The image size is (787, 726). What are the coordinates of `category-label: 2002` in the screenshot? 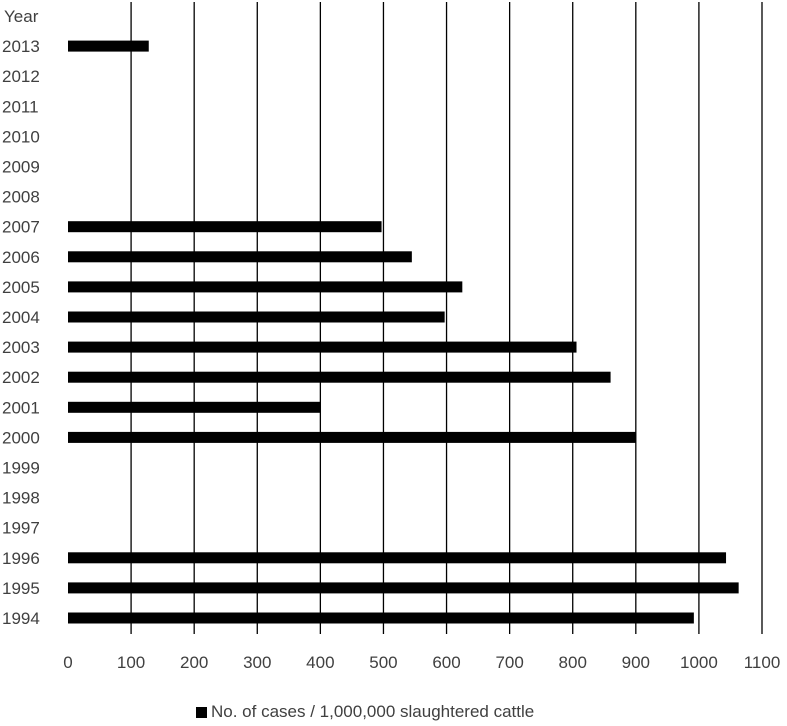 It's located at (21, 377).